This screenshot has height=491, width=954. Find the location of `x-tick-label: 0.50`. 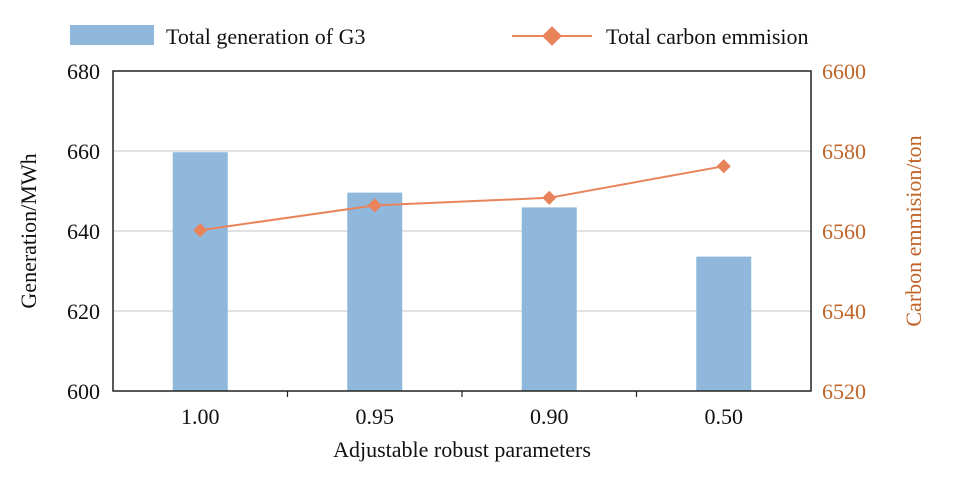

x-tick-label: 0.50 is located at coordinates (724, 416).